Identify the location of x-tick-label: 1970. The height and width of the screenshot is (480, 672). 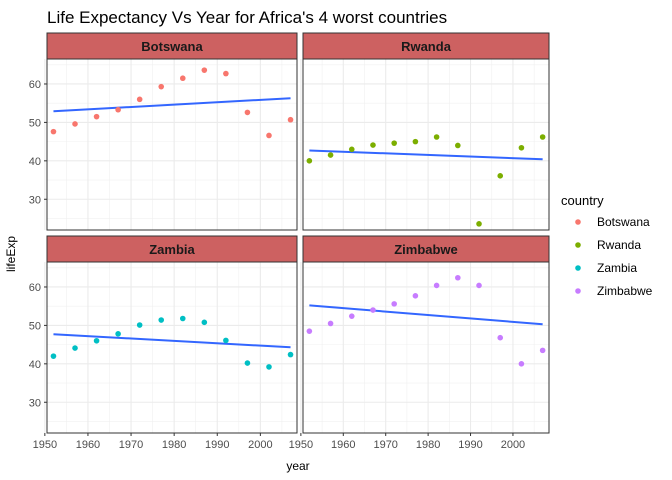
(131, 445).